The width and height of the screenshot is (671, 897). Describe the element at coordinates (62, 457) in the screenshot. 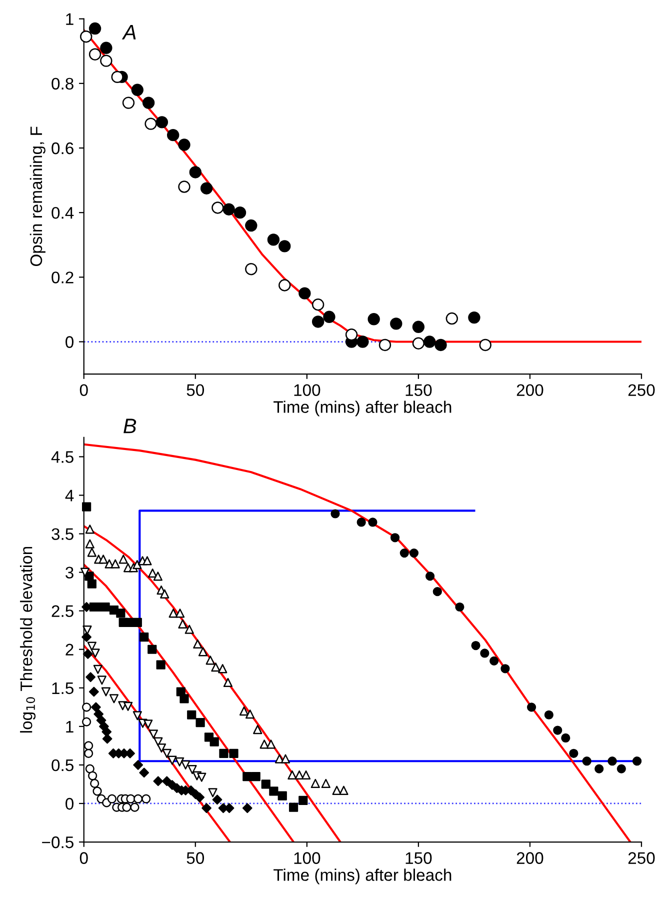

I see `y-tick-label: 4.5` at that location.